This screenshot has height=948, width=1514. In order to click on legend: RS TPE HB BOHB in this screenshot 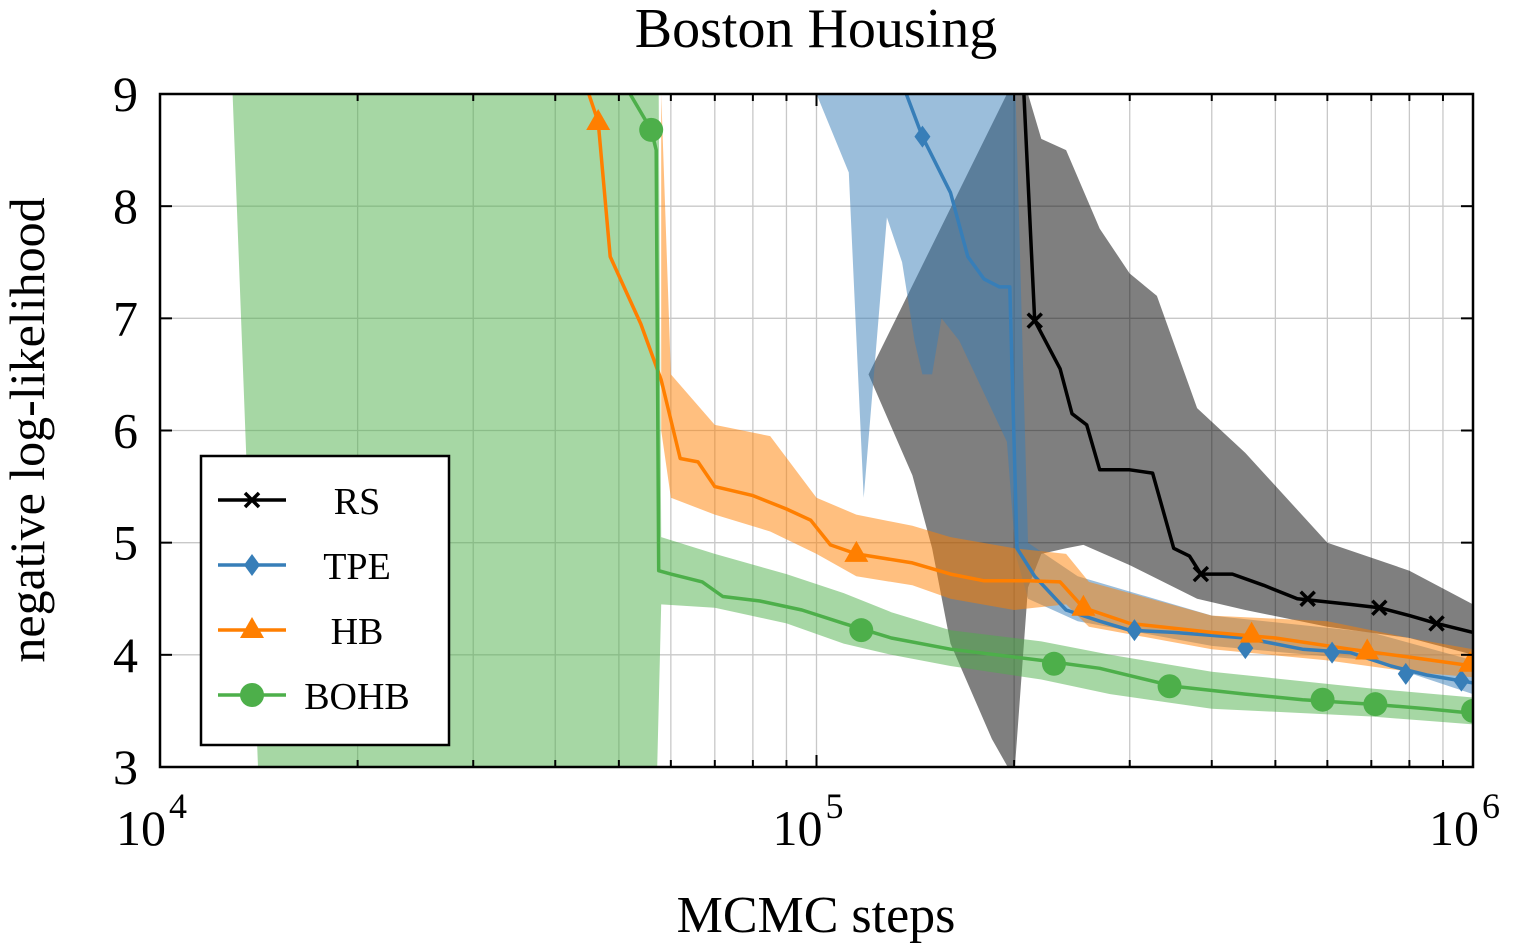, I will do `click(325, 600)`.